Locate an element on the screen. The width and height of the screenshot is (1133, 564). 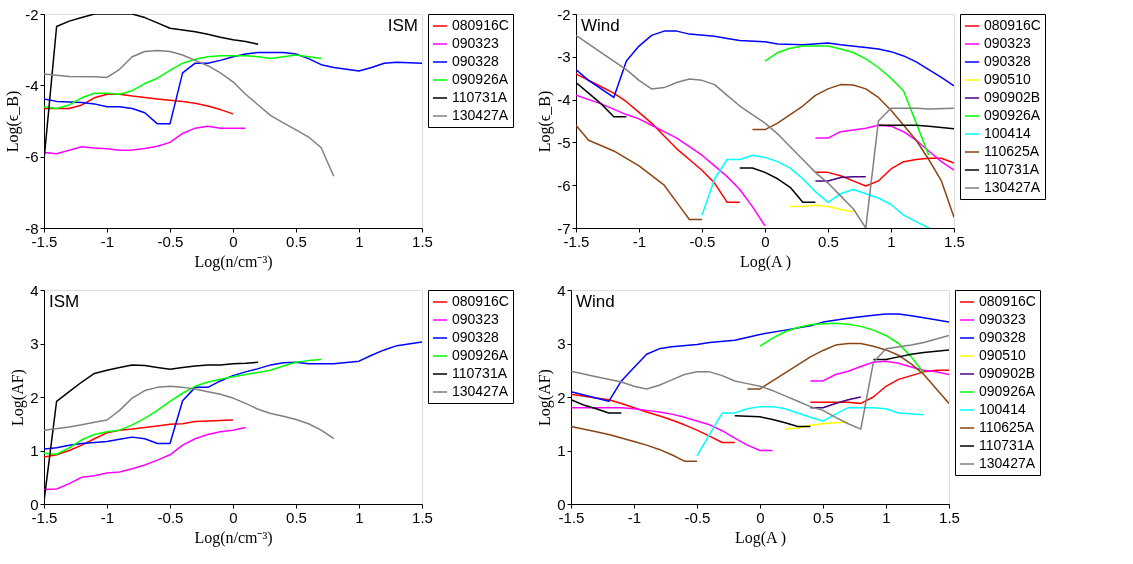
y-tick-label: -3 is located at coordinates (564, 57).